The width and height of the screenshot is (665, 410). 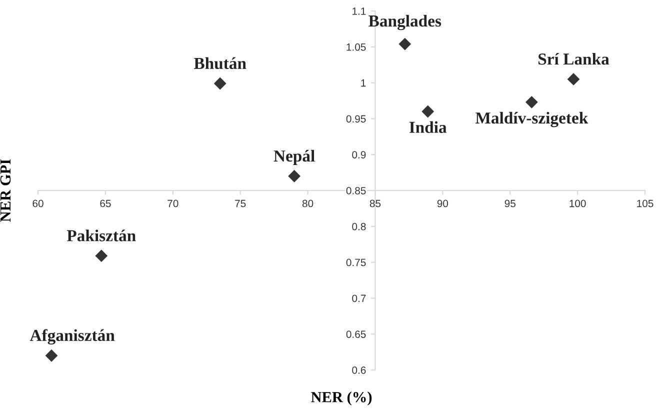 What do you see at coordinates (308, 204) in the screenshot?
I see `x-tick-label: 80` at bounding box center [308, 204].